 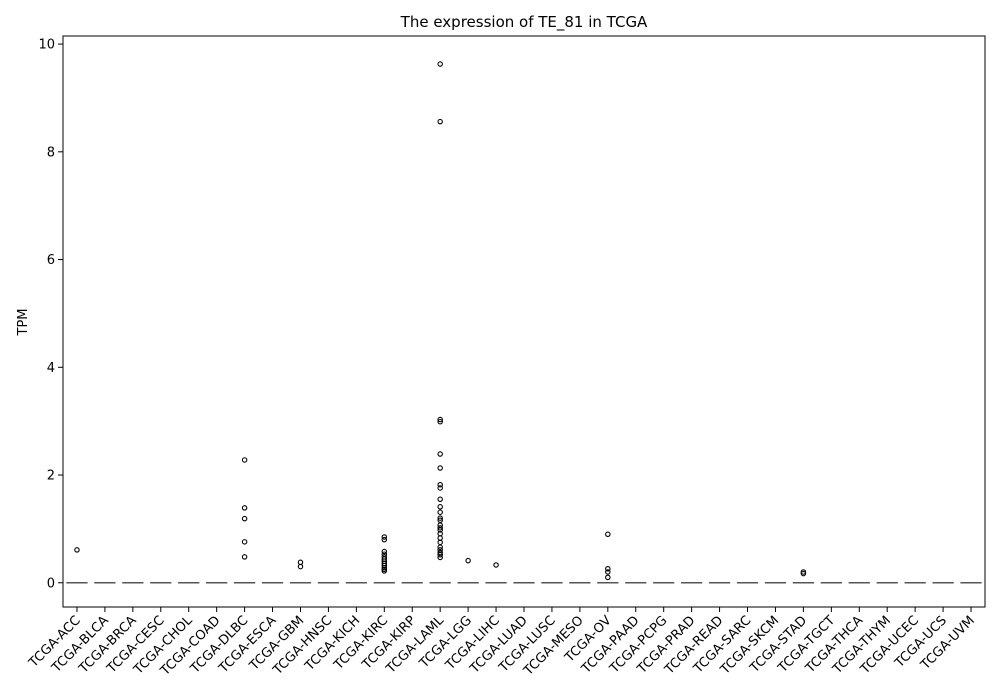 I want to click on y-tick-label: 2, so click(x=51, y=476).